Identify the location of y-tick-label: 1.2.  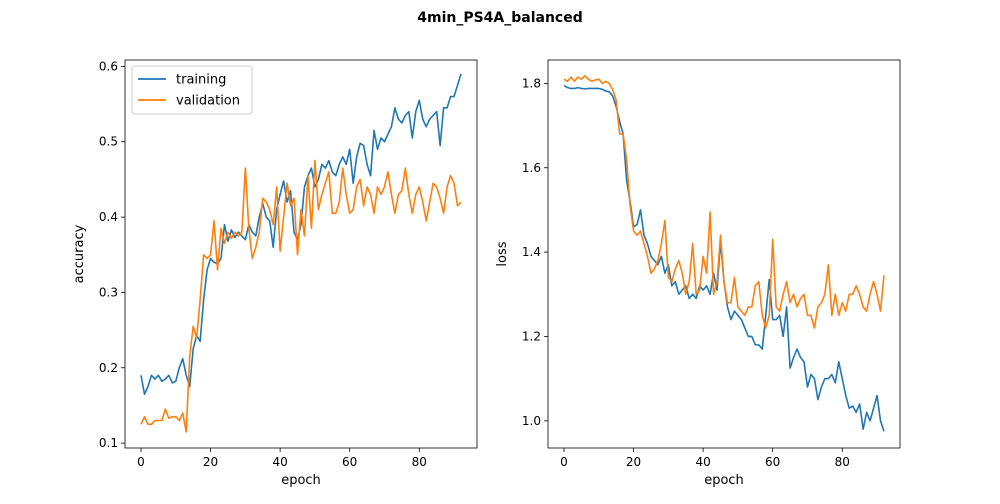
(531, 336).